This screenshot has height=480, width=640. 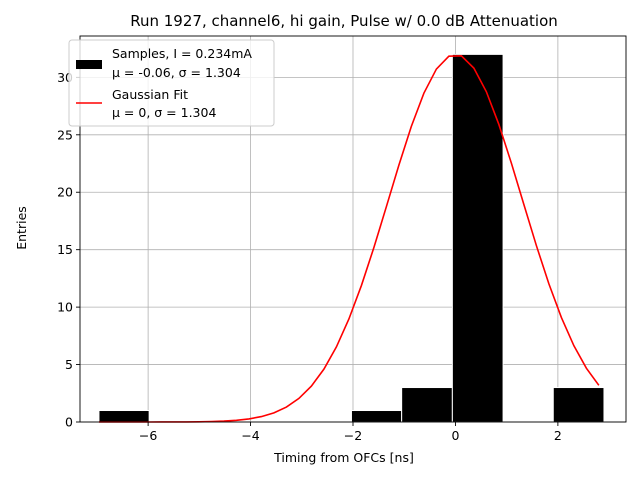 I want to click on y-tick-label: 0, so click(x=69, y=422).